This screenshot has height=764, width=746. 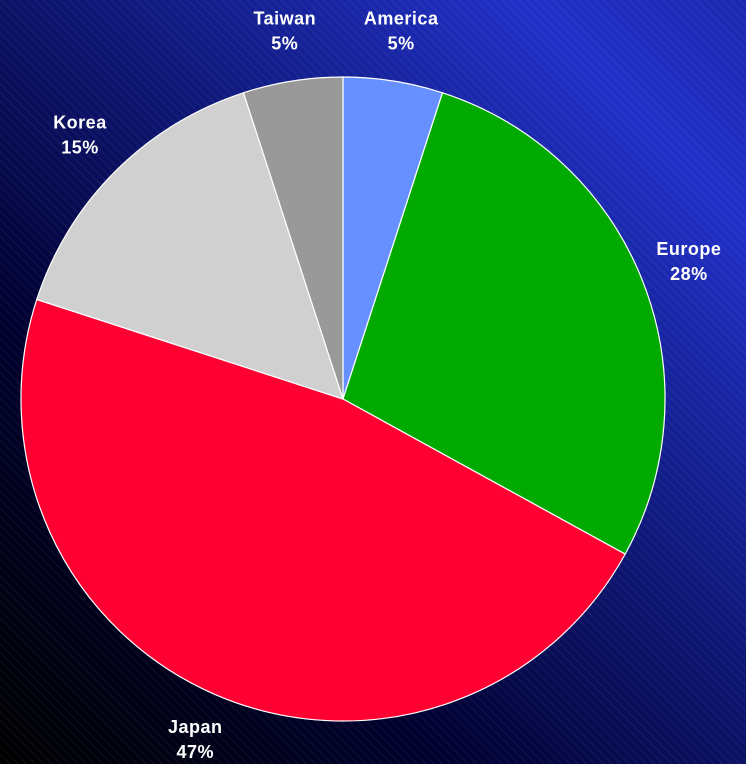 What do you see at coordinates (195, 727) in the screenshot?
I see `slice-label: Japan` at bounding box center [195, 727].